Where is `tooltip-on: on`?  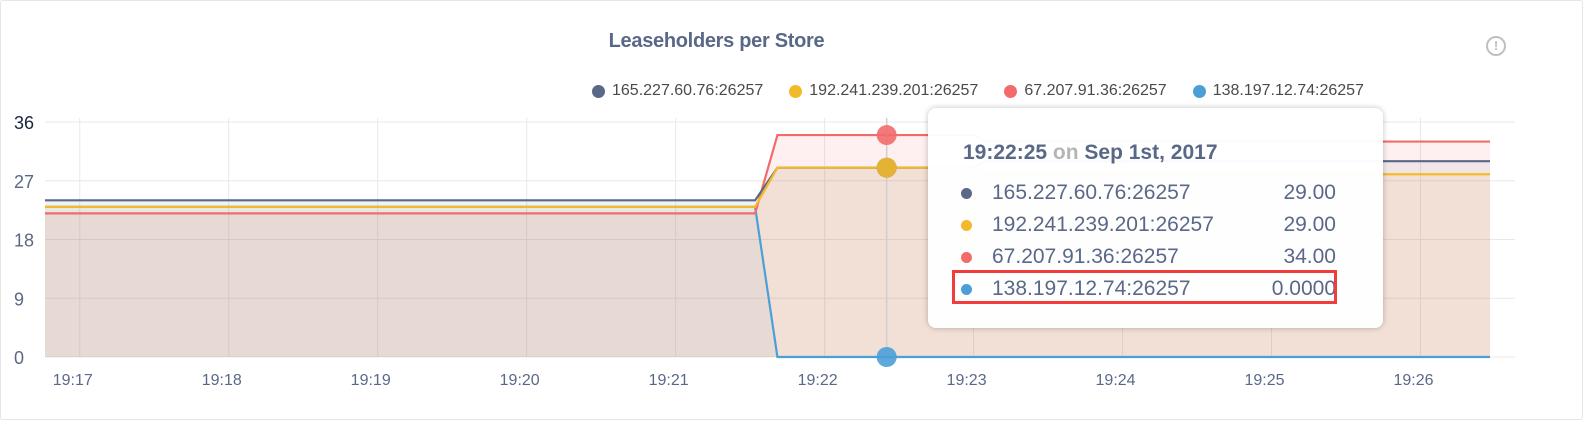
tooltip-on: on is located at coordinates (1065, 152).